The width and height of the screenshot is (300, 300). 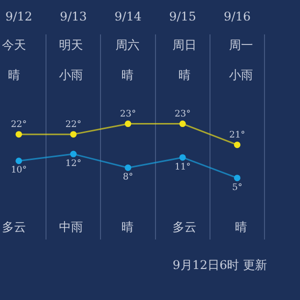 What do you see at coordinates (182, 167) in the screenshot?
I see `data-label: 11°` at bounding box center [182, 167].